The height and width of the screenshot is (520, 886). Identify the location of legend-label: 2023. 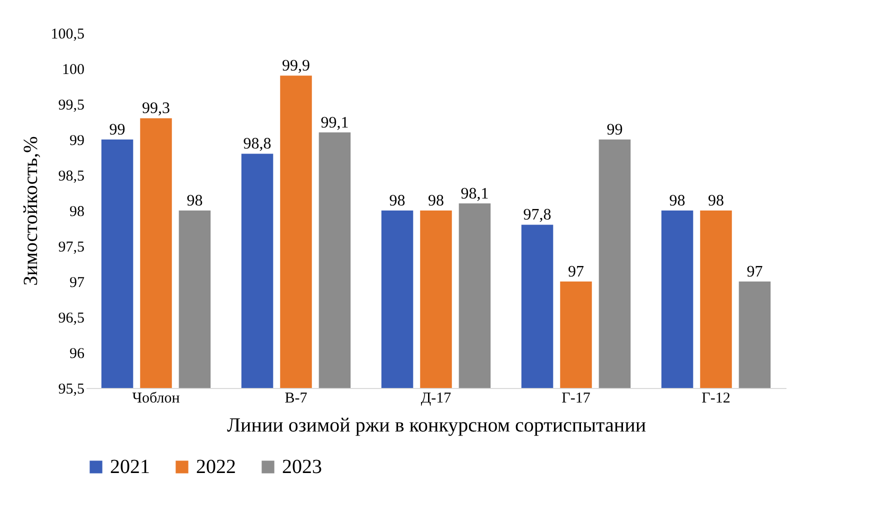
(302, 467).